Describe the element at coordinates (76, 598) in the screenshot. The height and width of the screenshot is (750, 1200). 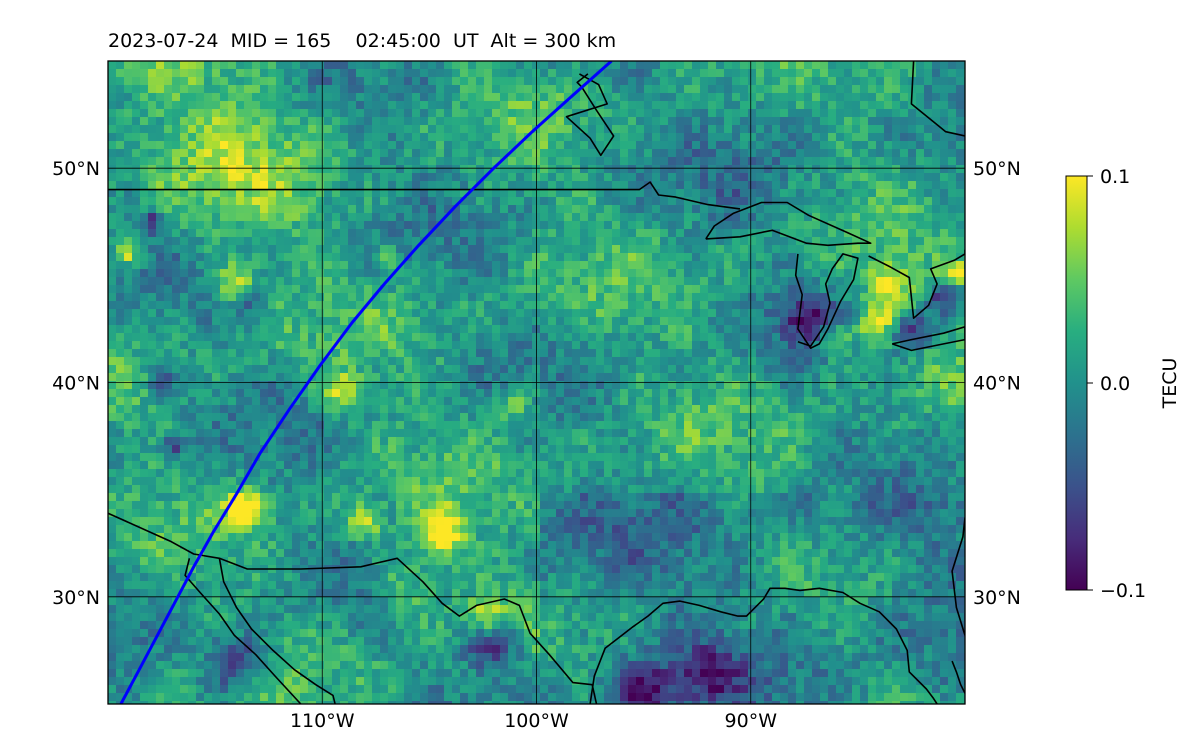
I see `lat-tick-label-left: 30°N` at that location.